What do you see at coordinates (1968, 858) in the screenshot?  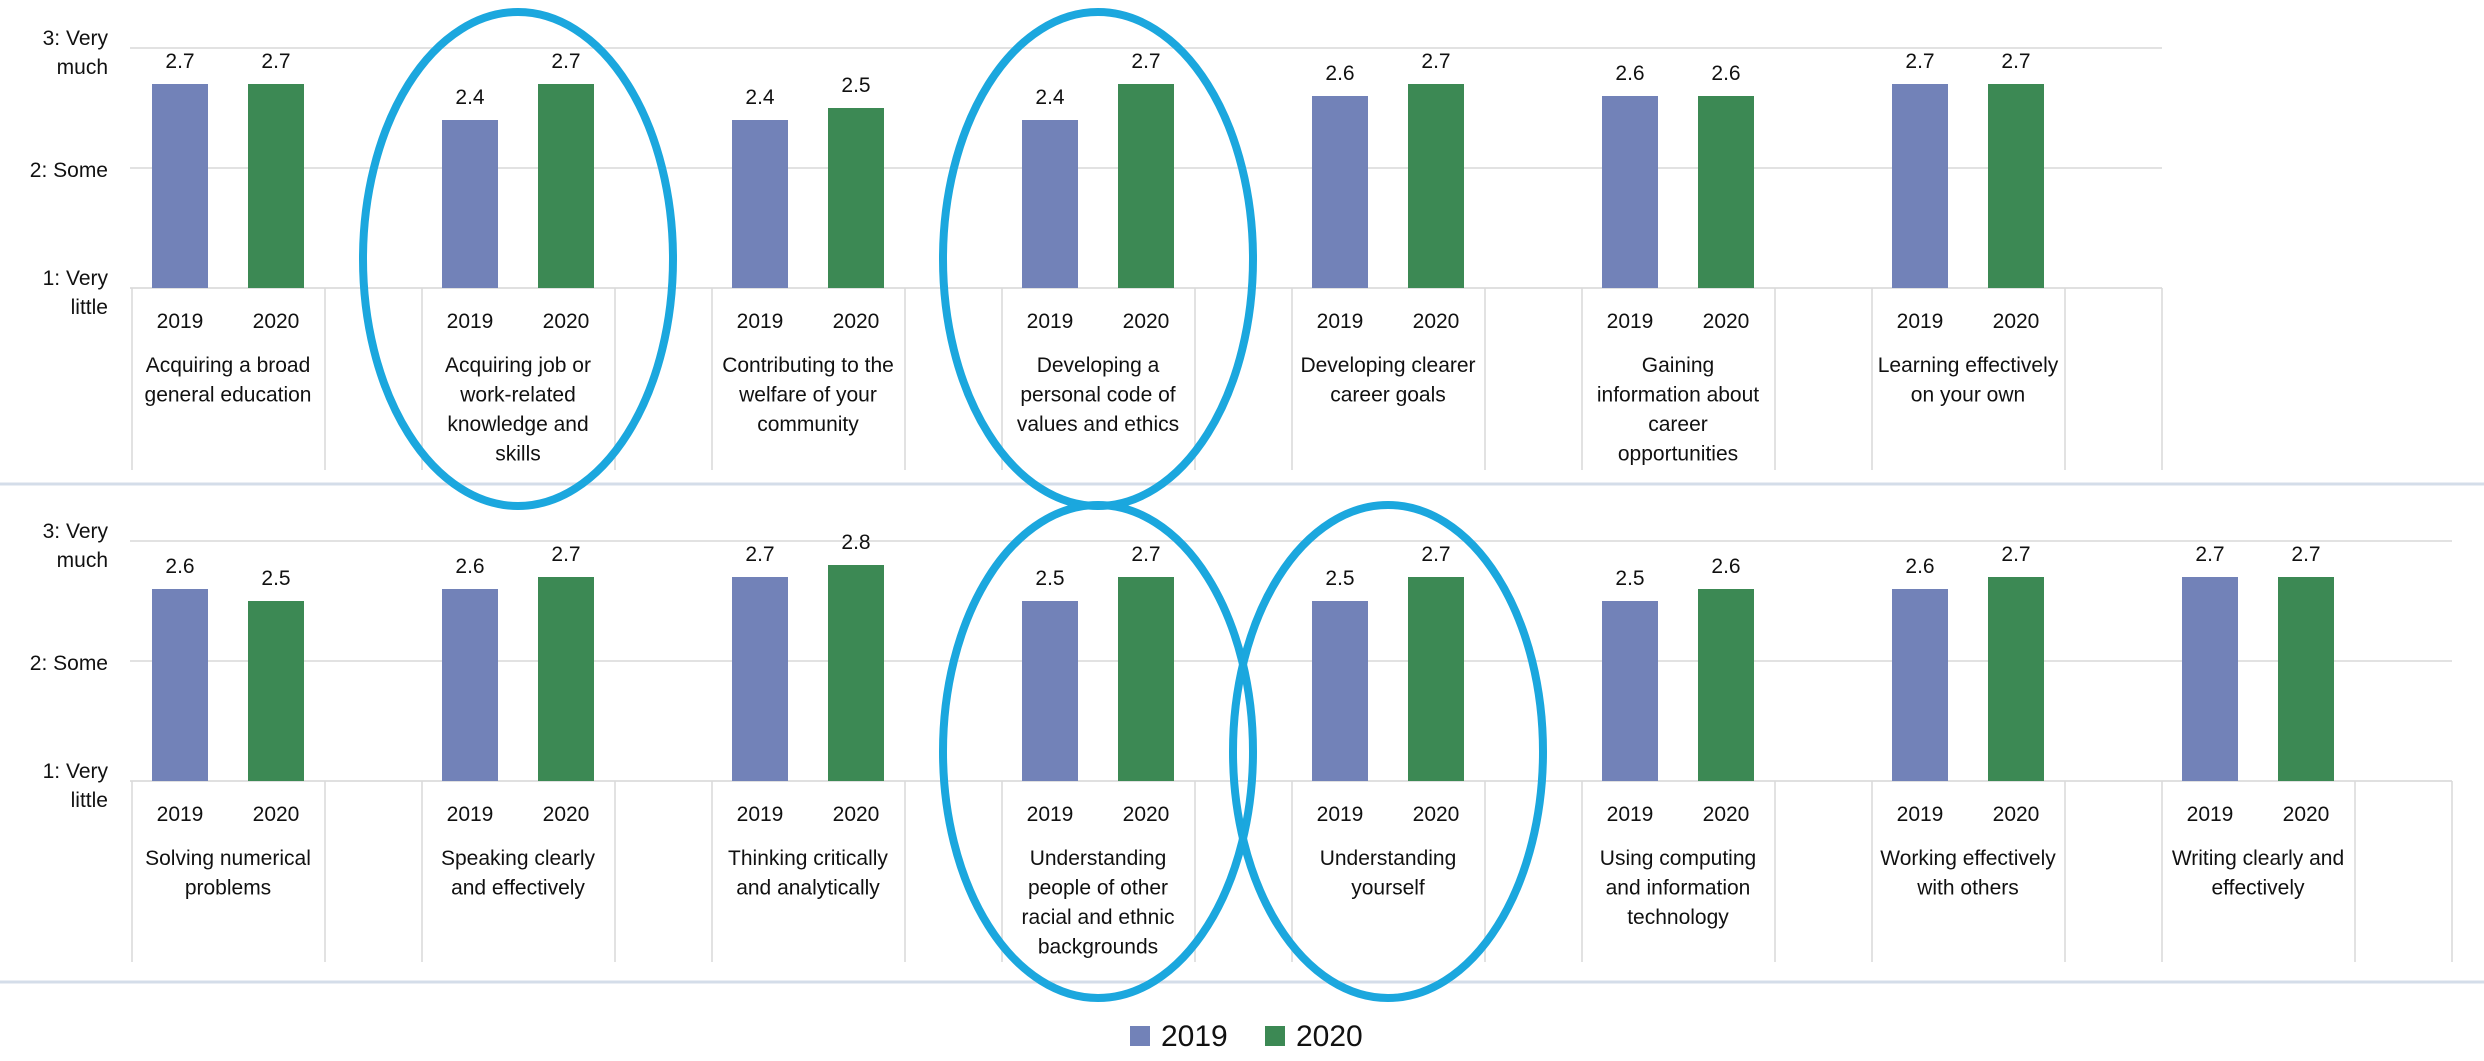 I see `category-label: Working effectively` at bounding box center [1968, 858].